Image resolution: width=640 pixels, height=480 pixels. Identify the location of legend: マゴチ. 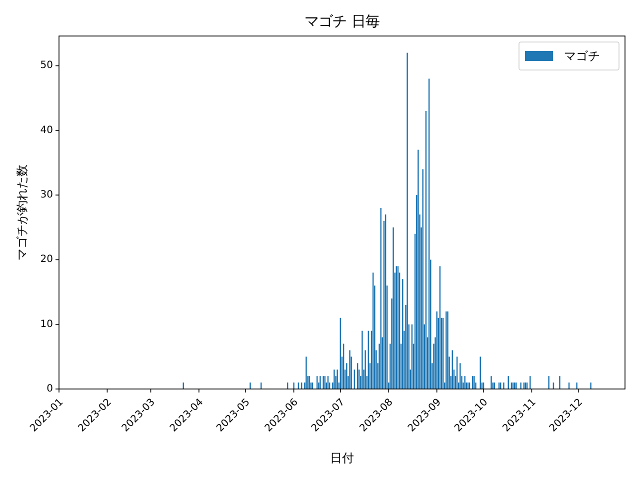
(569, 56).